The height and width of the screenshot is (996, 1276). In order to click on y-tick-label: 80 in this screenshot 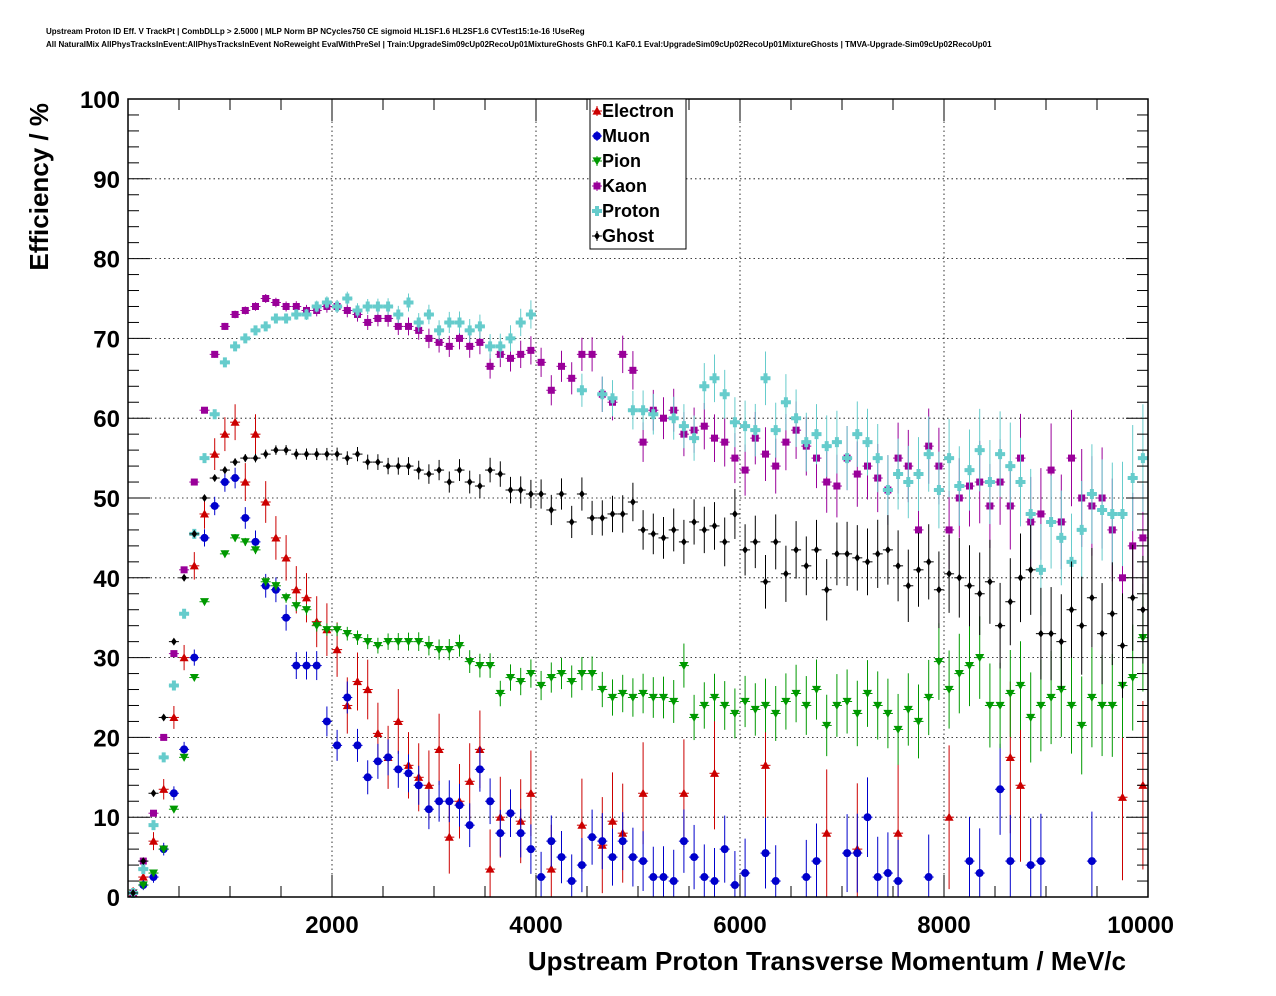, I will do `click(106, 260)`.